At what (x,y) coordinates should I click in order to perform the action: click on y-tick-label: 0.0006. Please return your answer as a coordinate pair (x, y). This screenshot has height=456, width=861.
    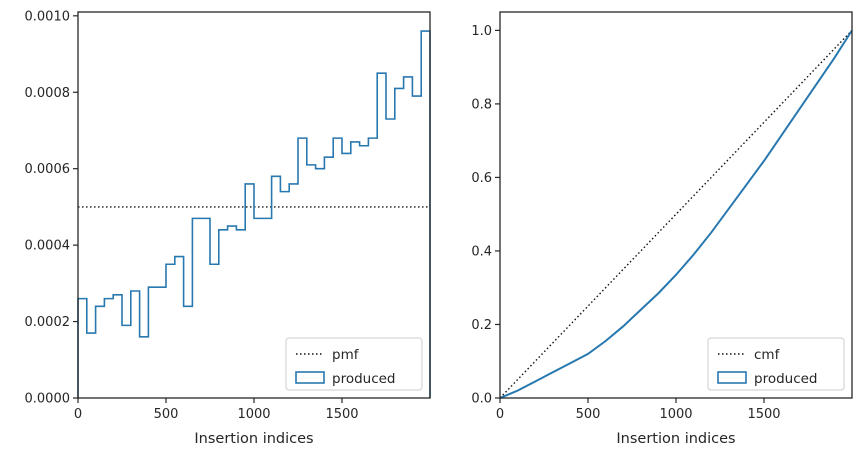
    Looking at the image, I should click on (48, 169).